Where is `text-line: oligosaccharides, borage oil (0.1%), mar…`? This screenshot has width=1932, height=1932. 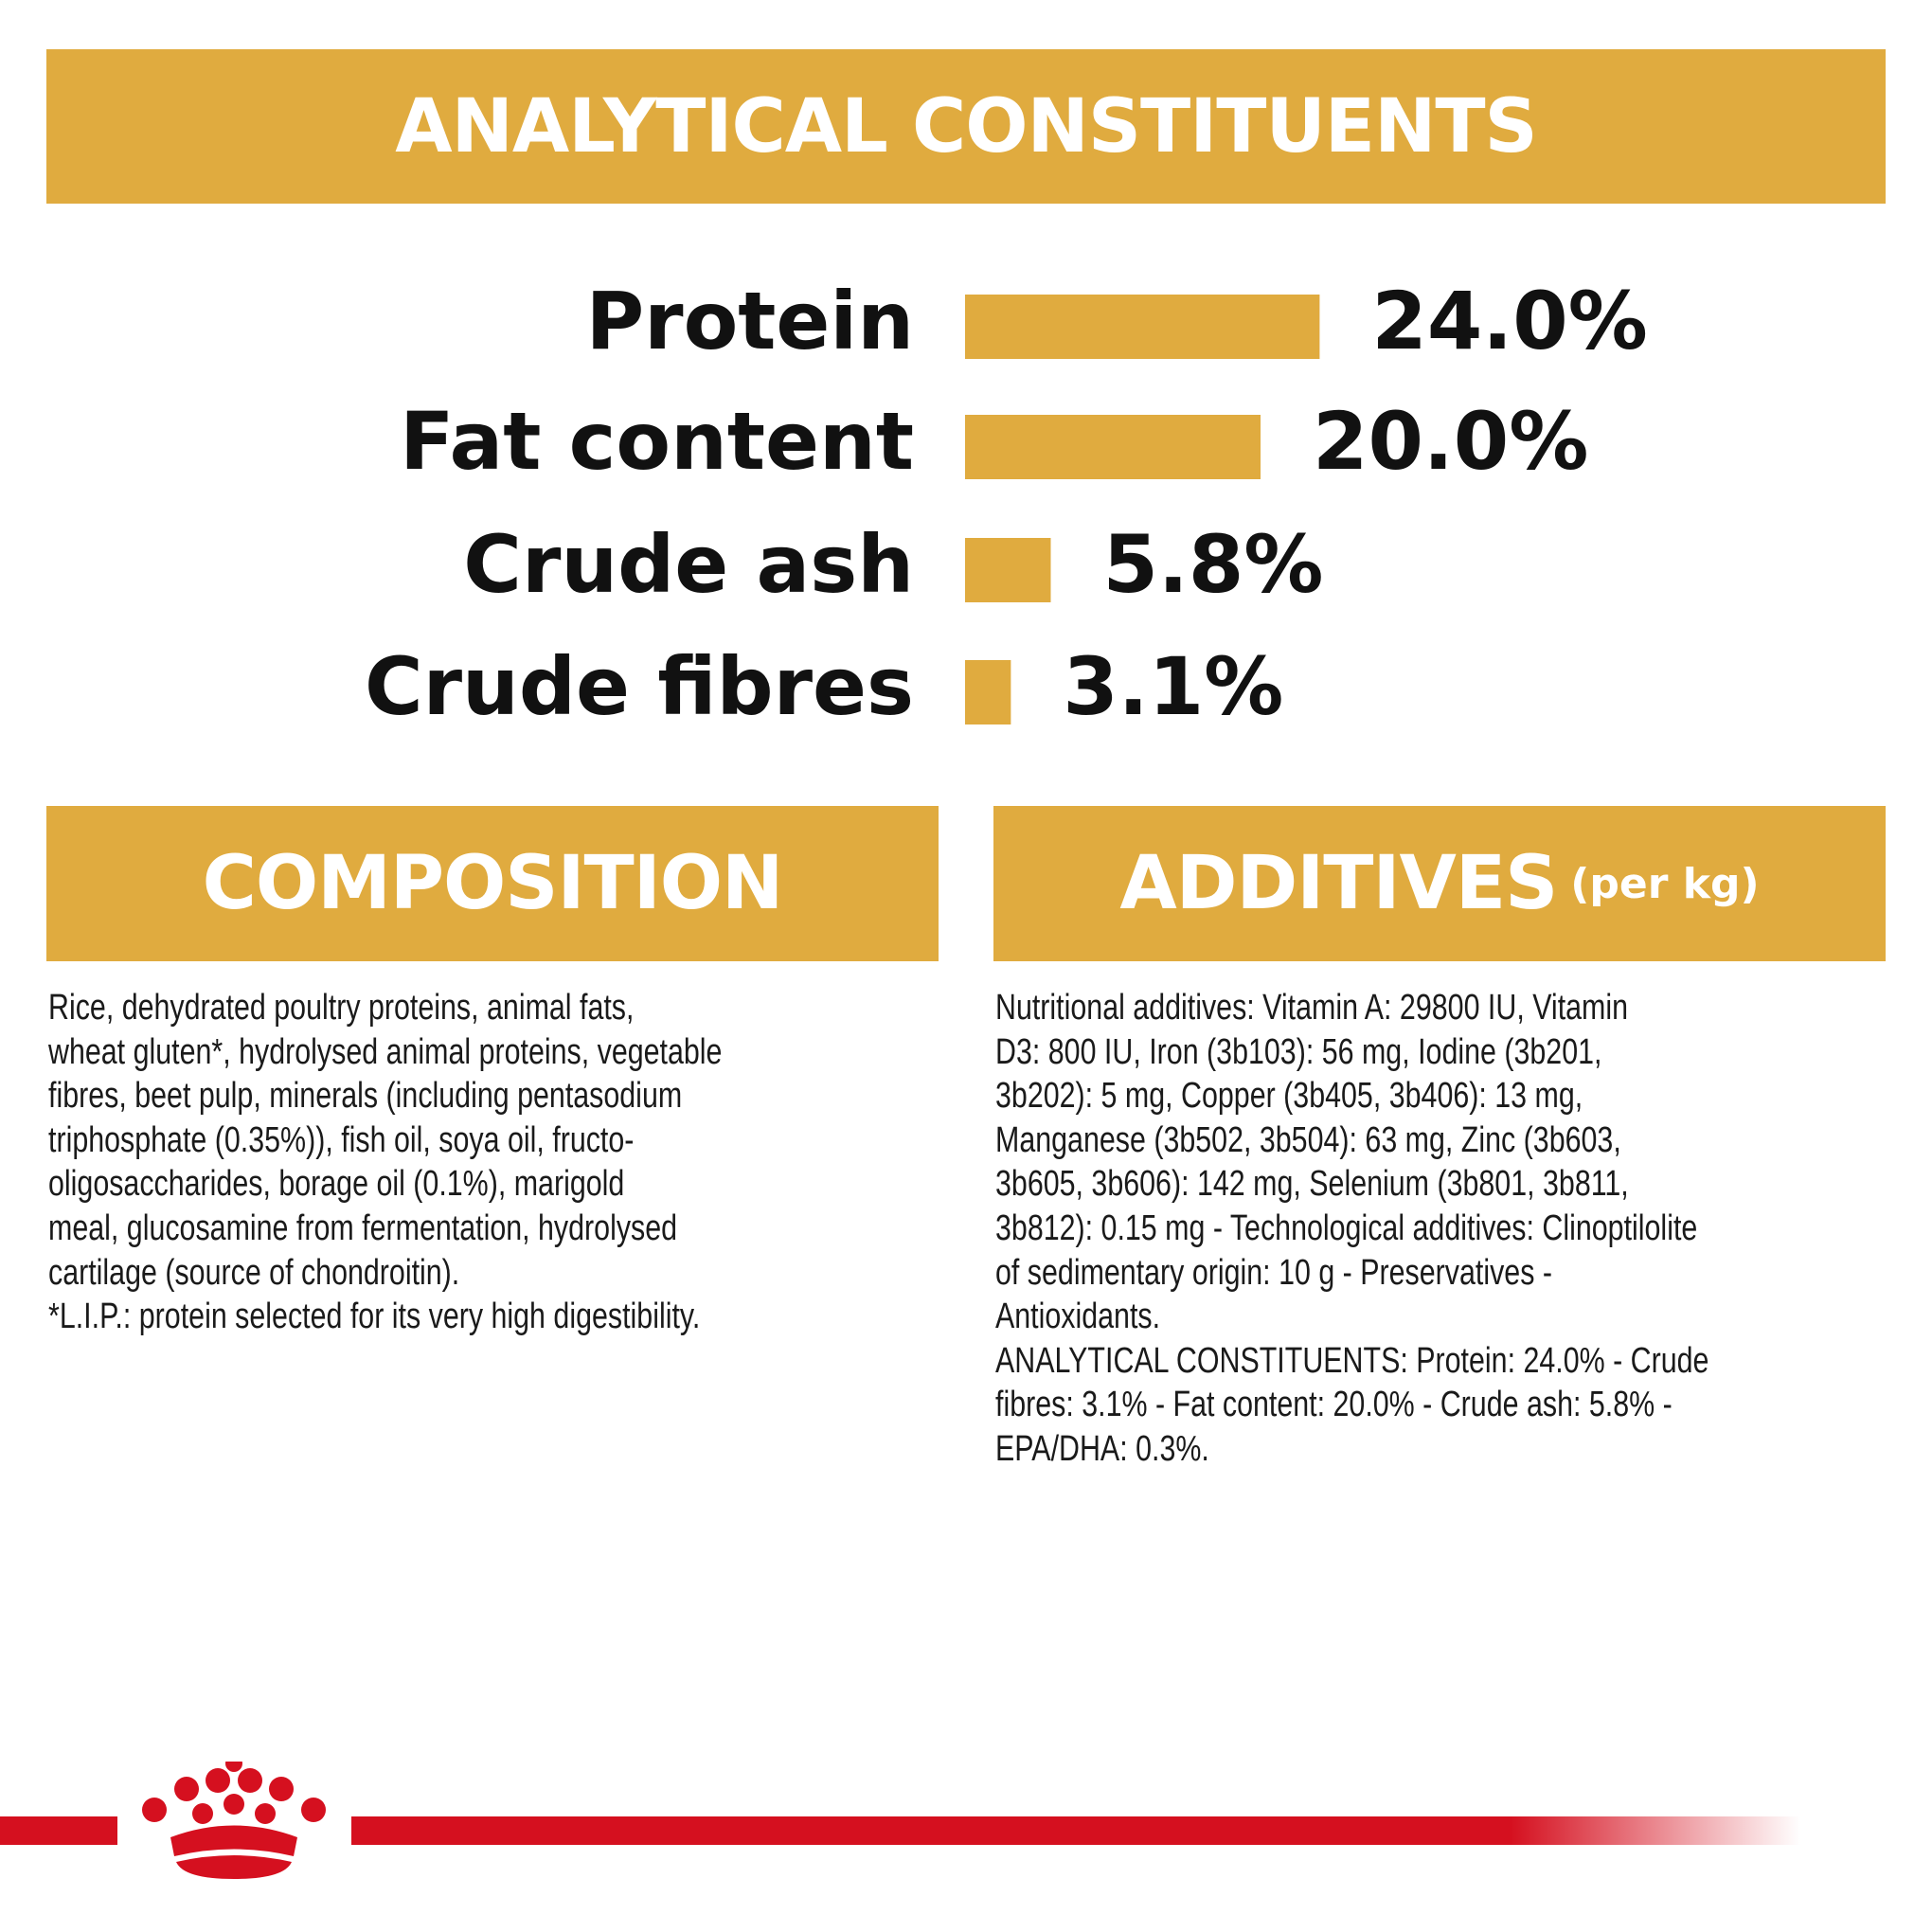 text-line: oligosaccharides, borage oil (0.1%), mar… is located at coordinates (336, 1184).